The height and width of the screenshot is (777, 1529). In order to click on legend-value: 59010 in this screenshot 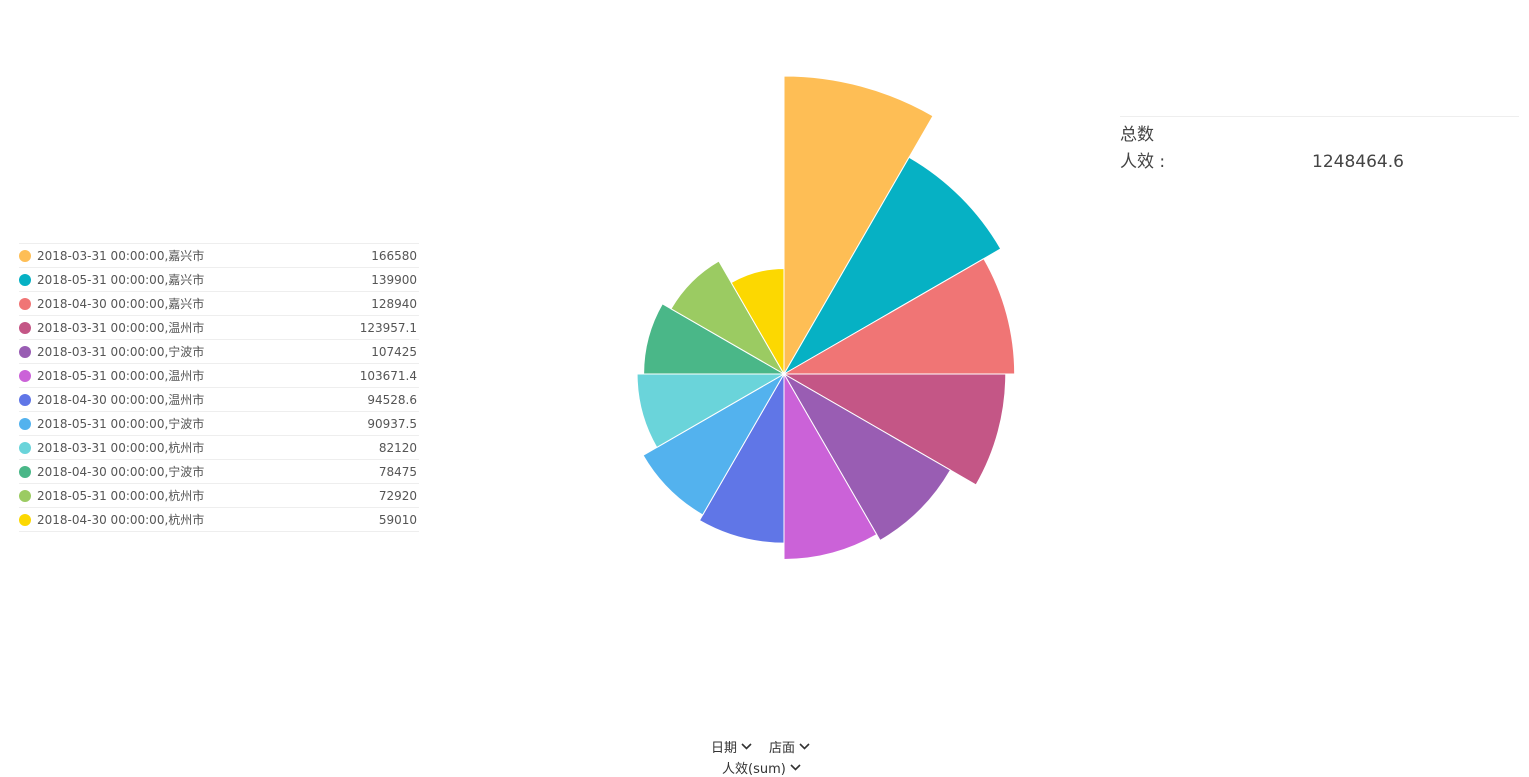, I will do `click(397, 519)`.